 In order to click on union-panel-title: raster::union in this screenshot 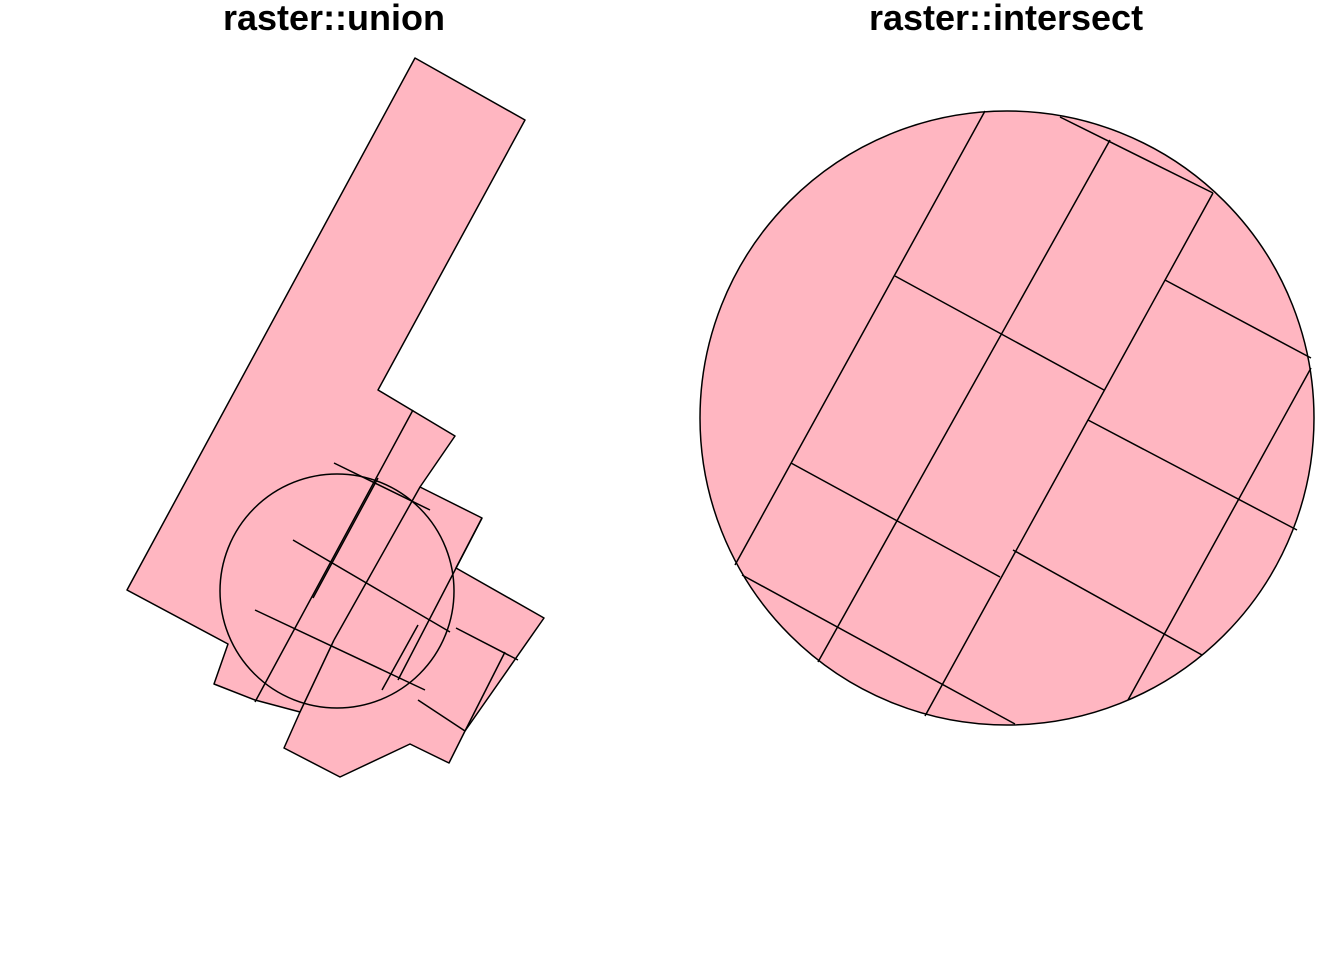, I will do `click(334, 19)`.